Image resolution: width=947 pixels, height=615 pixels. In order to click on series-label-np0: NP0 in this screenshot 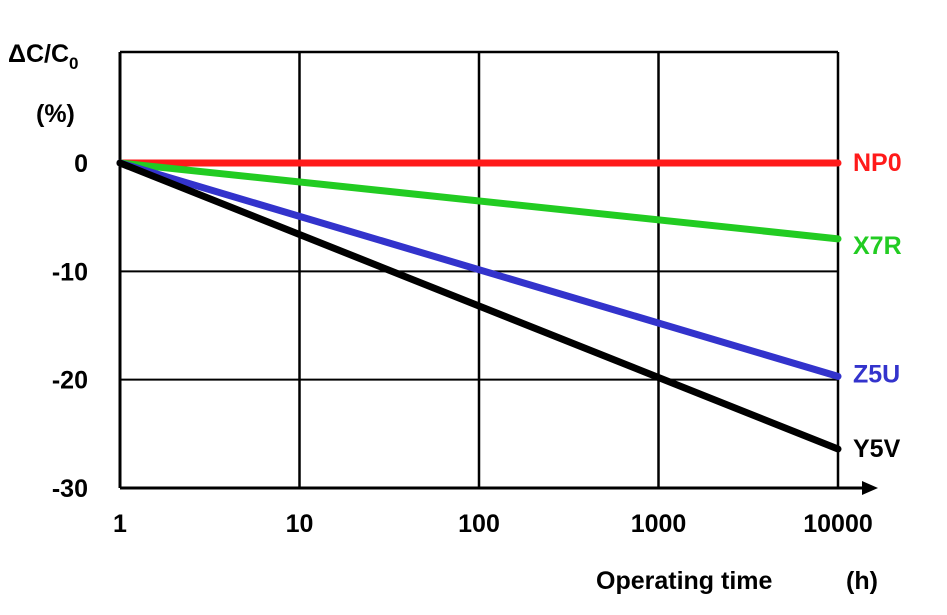, I will do `click(877, 163)`.